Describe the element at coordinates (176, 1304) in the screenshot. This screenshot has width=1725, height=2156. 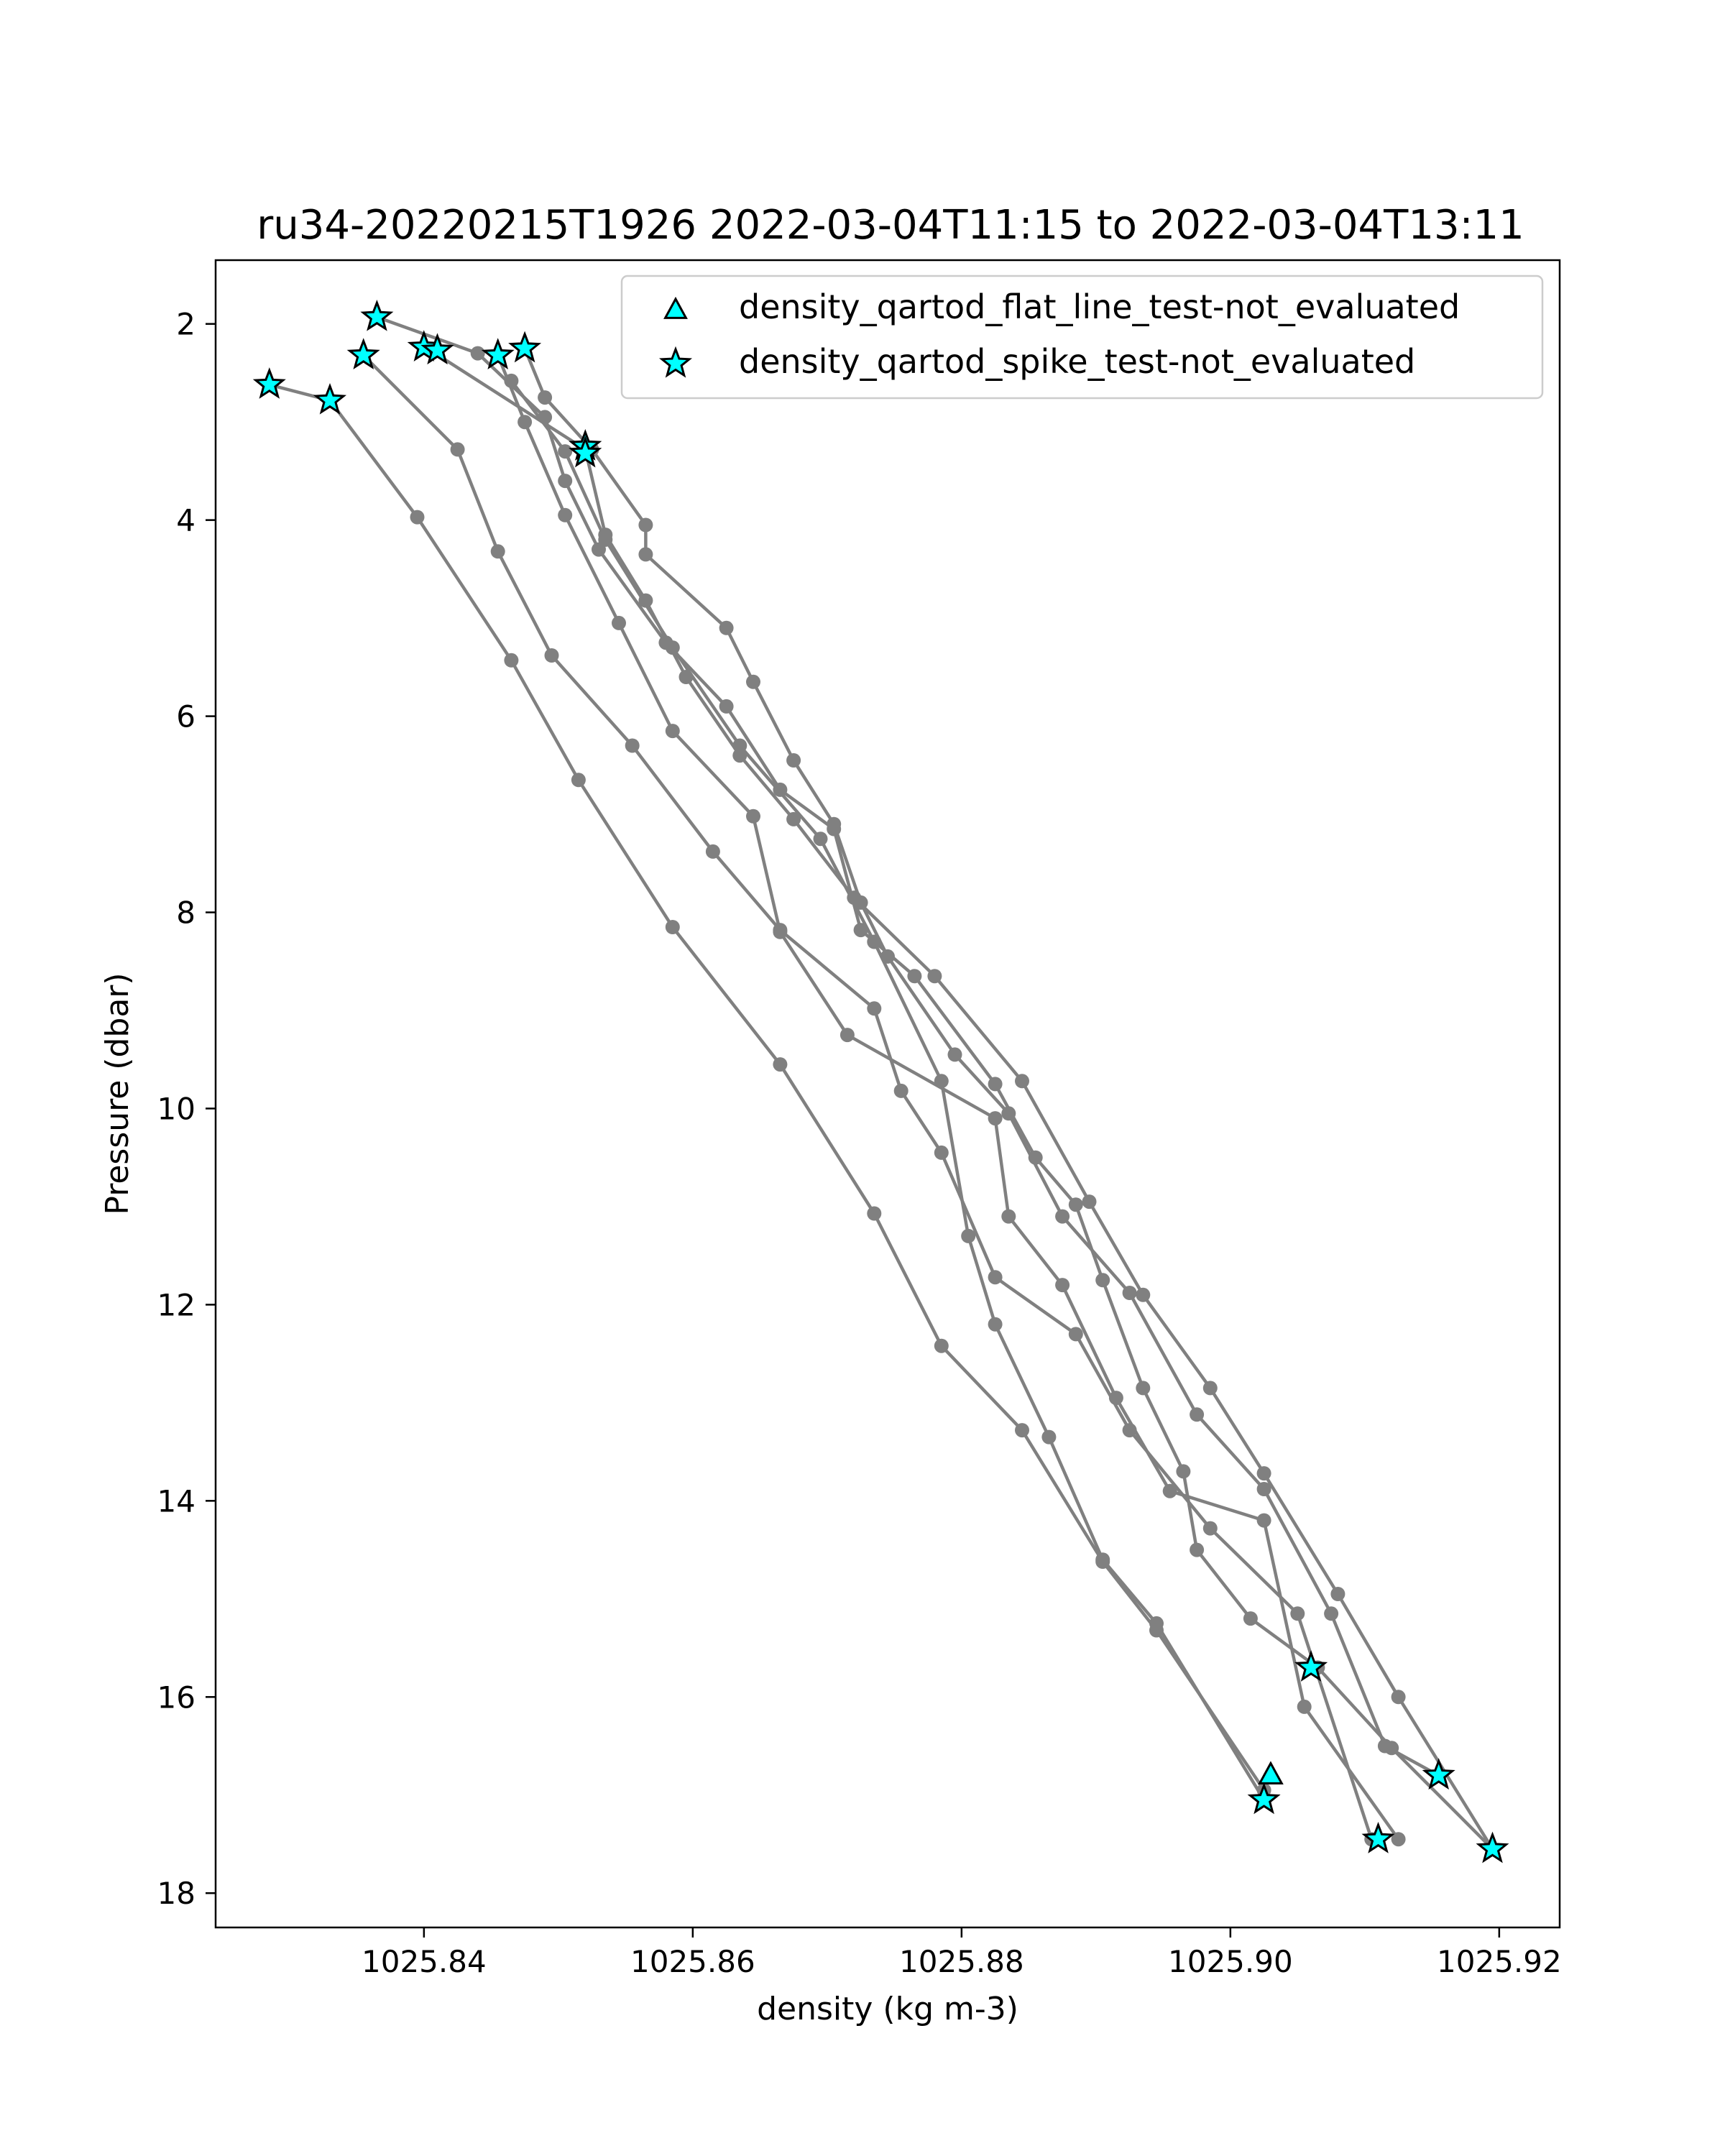
I see `y-tick-label: 12` at that location.